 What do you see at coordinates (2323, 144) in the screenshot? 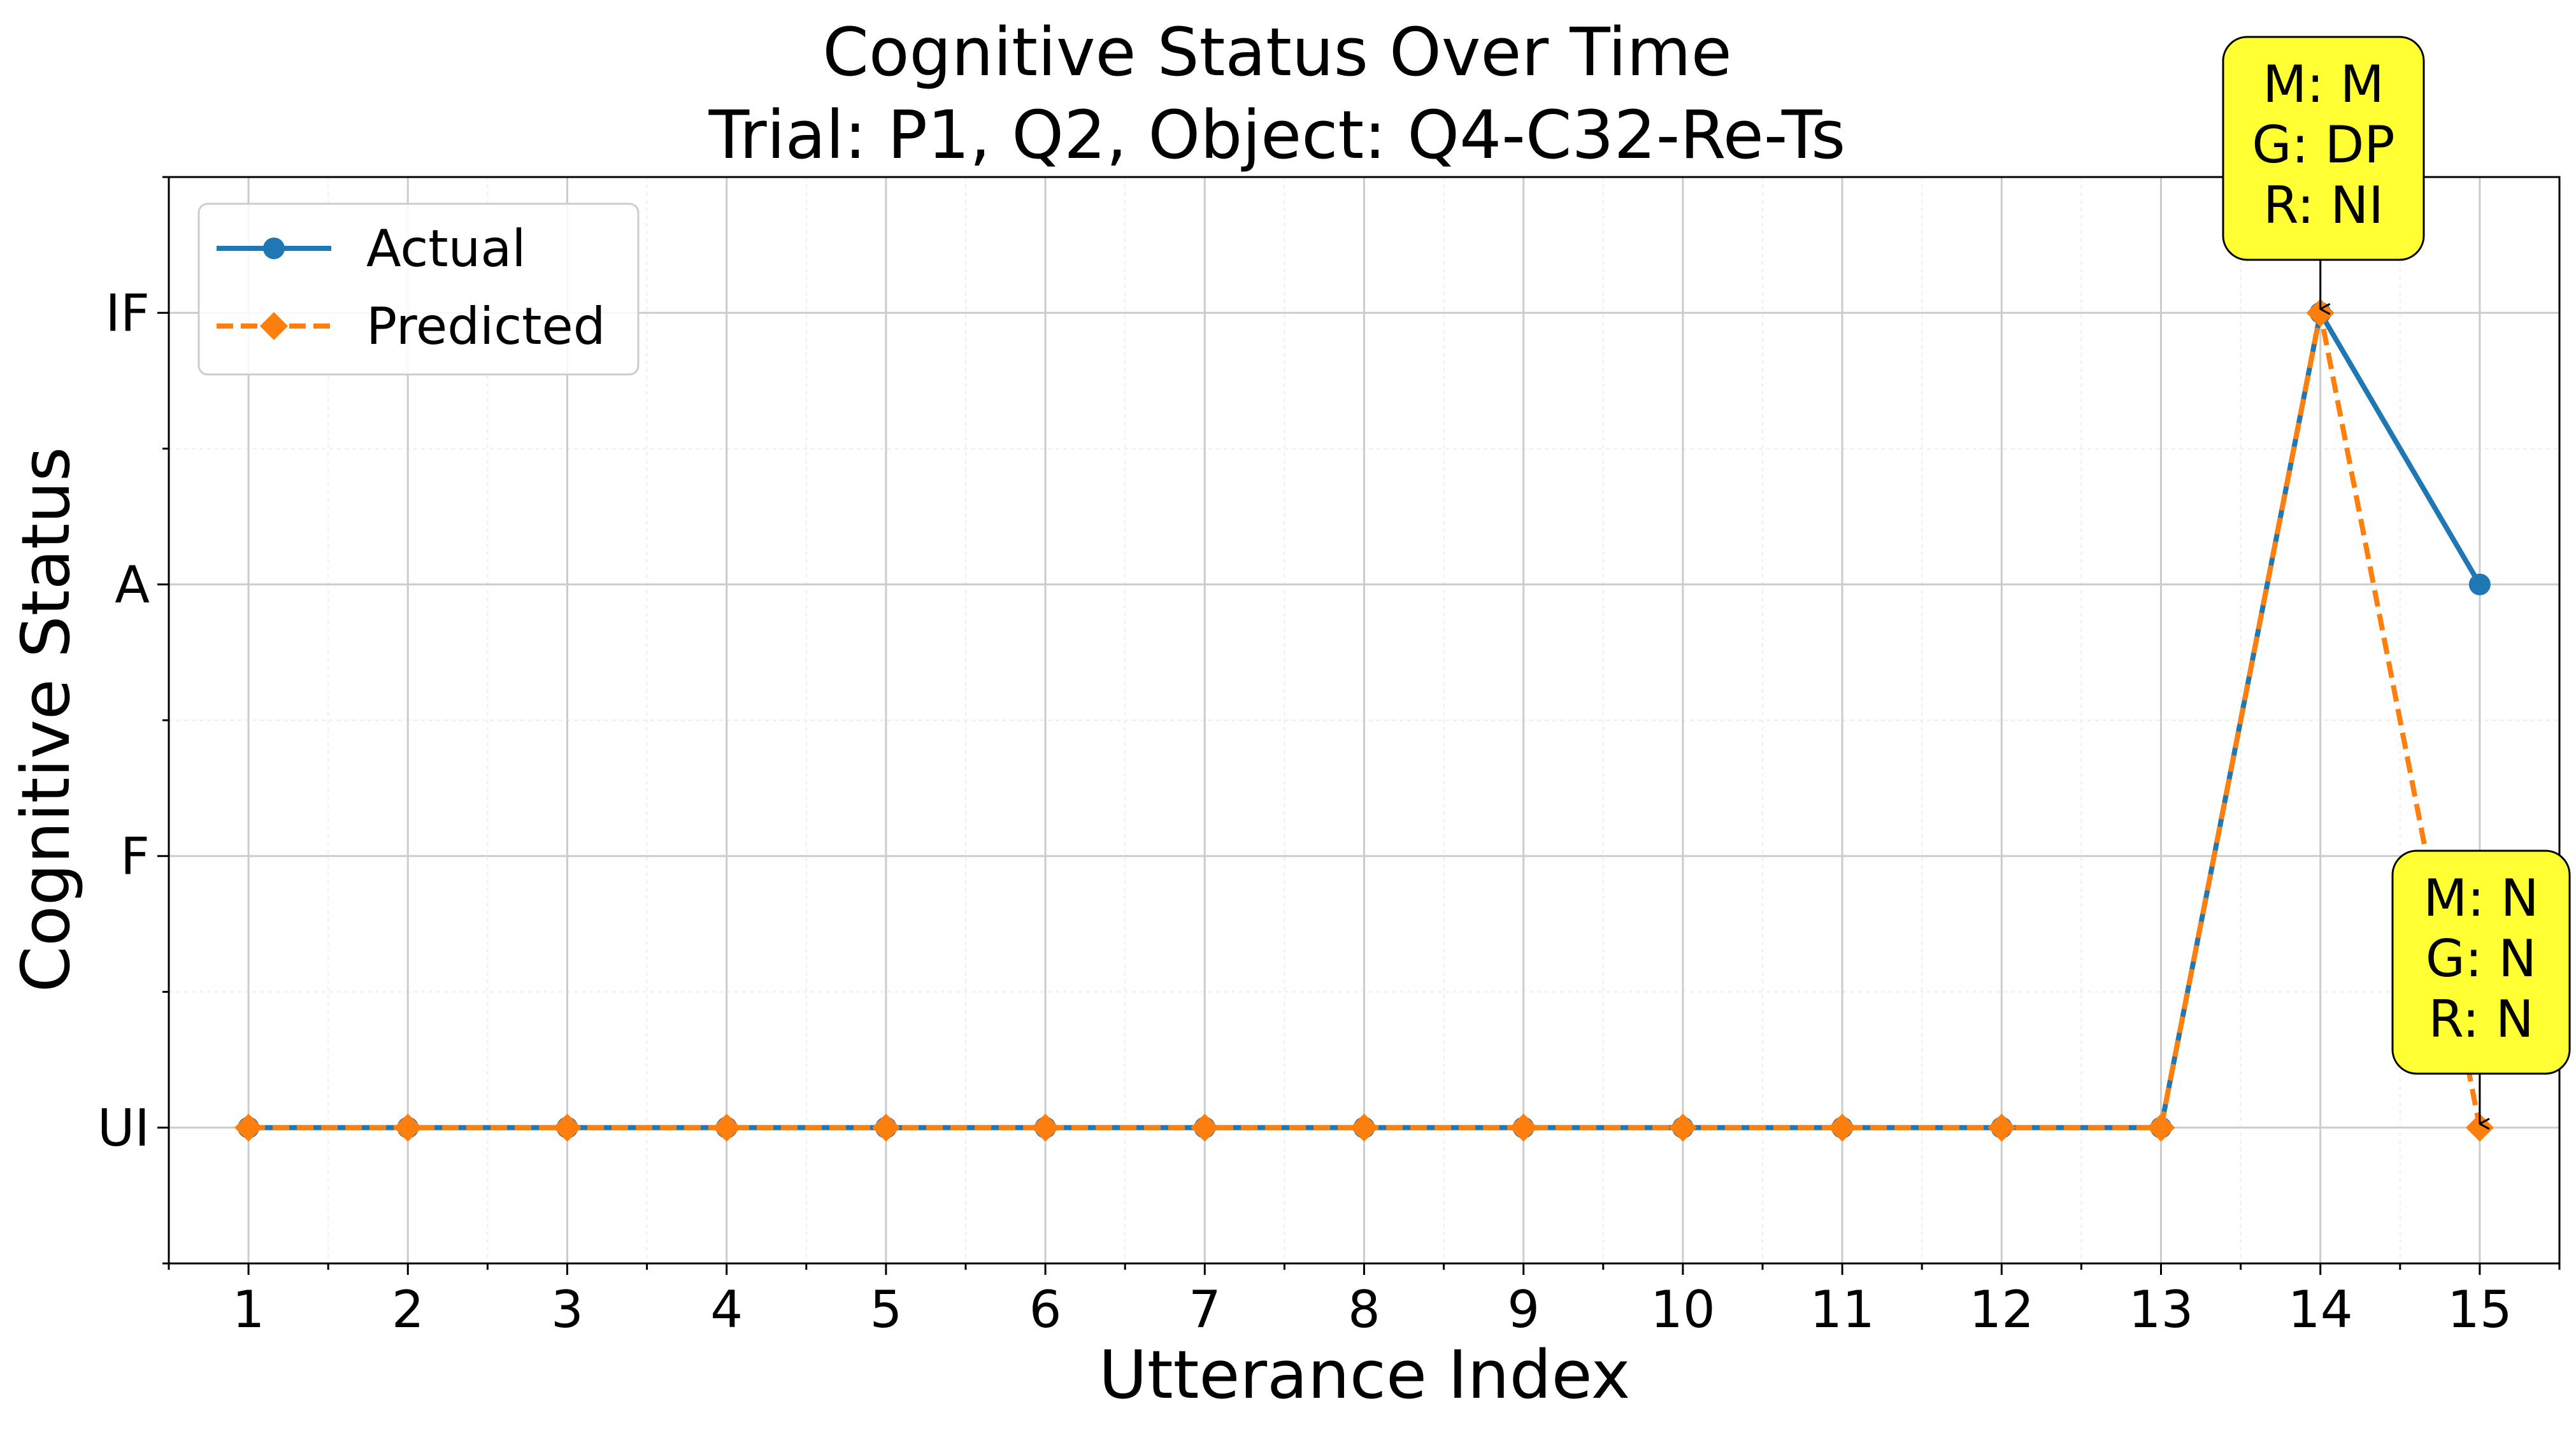
I see `annotation-text: G: DP` at bounding box center [2323, 144].